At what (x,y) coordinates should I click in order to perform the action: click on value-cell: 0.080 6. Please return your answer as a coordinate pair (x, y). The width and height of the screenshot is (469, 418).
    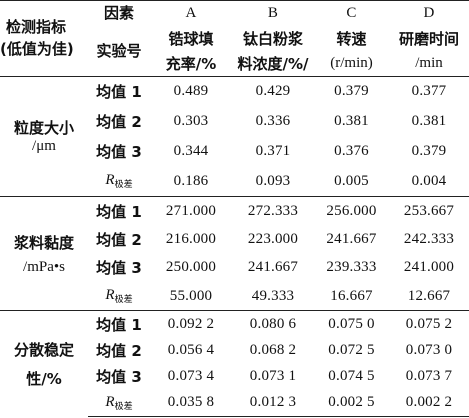
    Looking at the image, I should click on (273, 324).